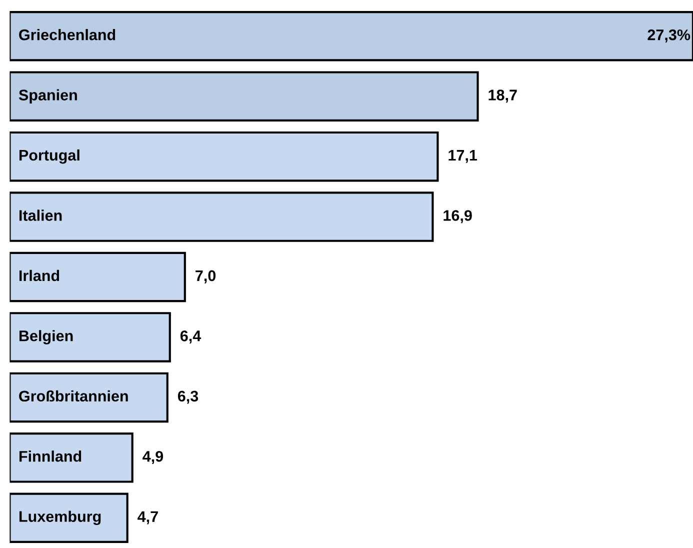 The image size is (693, 548). I want to click on y-tick-label: Belgien, so click(46, 337).